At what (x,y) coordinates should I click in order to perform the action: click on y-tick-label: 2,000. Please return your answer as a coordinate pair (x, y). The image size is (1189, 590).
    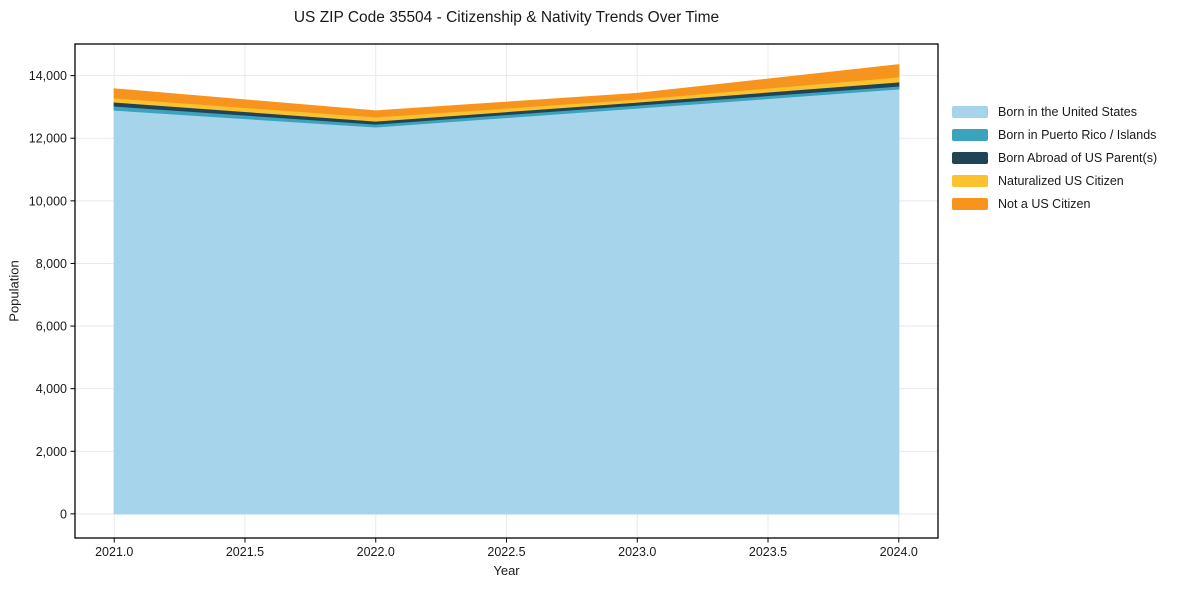
    Looking at the image, I should click on (51, 452).